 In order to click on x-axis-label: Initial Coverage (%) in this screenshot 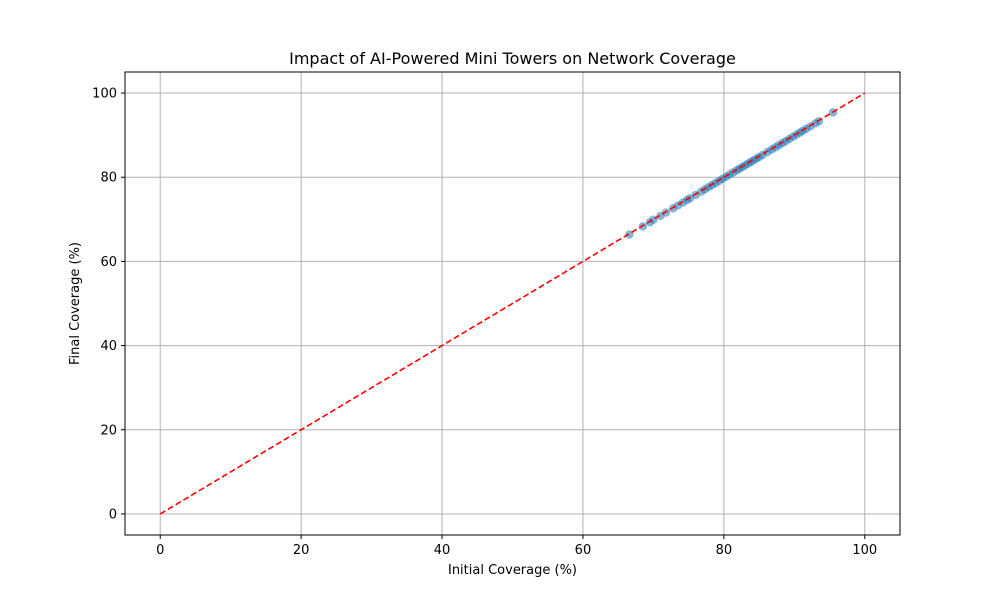, I will do `click(512, 570)`.